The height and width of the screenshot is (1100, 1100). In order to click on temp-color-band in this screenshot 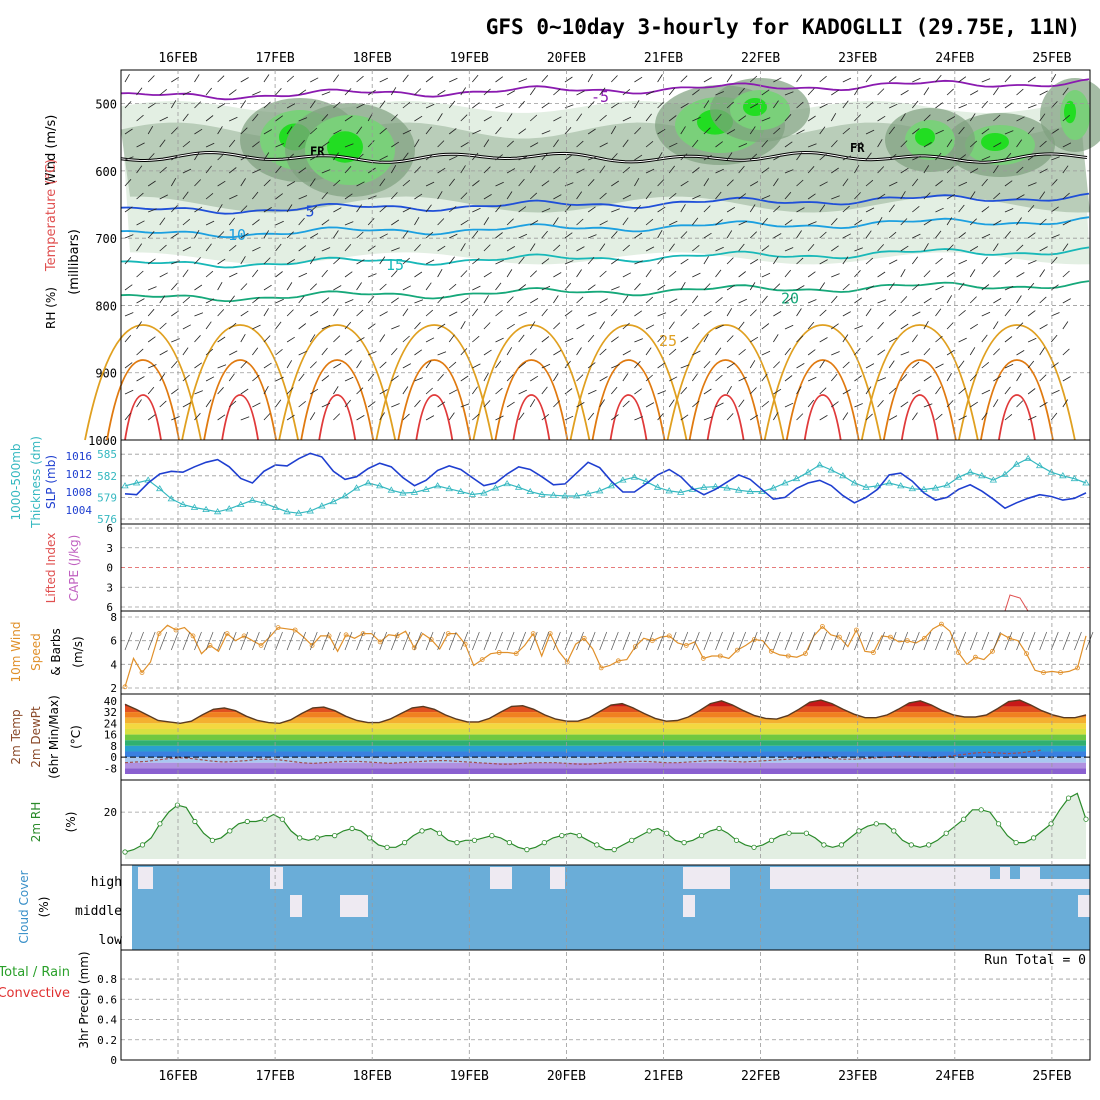, I will do `click(605, 737)`.